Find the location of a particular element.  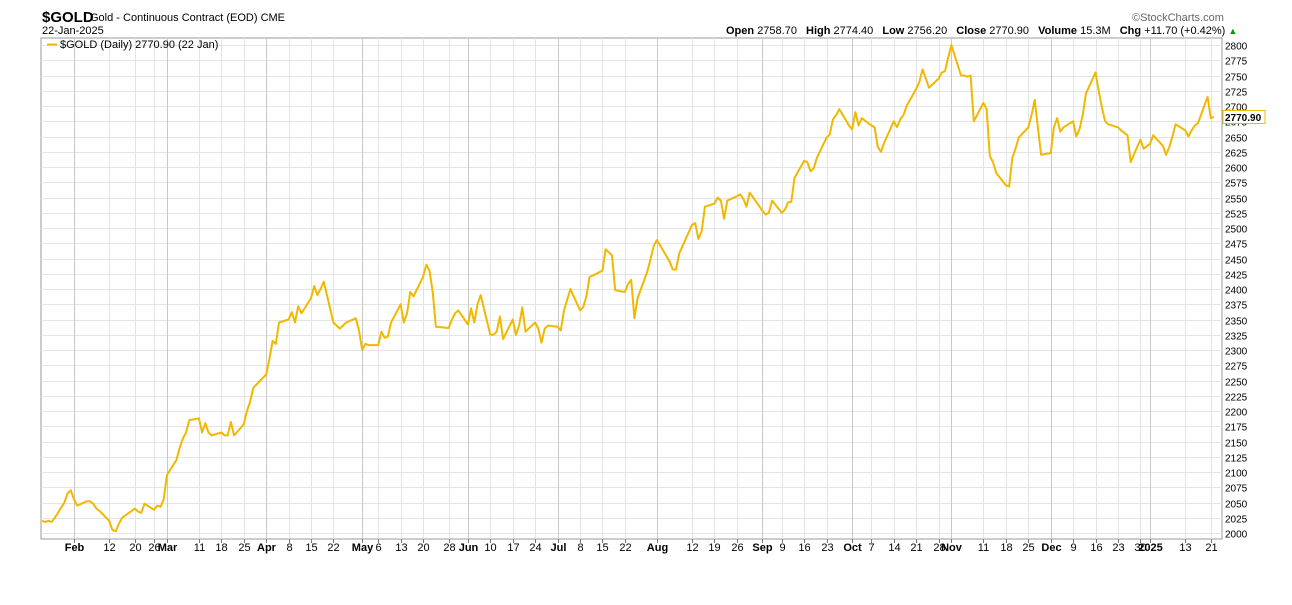

y-tick-label: 2475 is located at coordinates (1236, 245).